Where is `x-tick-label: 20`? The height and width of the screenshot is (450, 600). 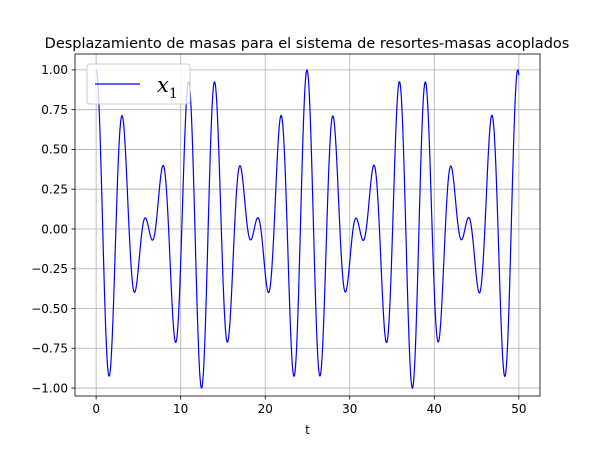
x-tick-label: 20 is located at coordinates (265, 409).